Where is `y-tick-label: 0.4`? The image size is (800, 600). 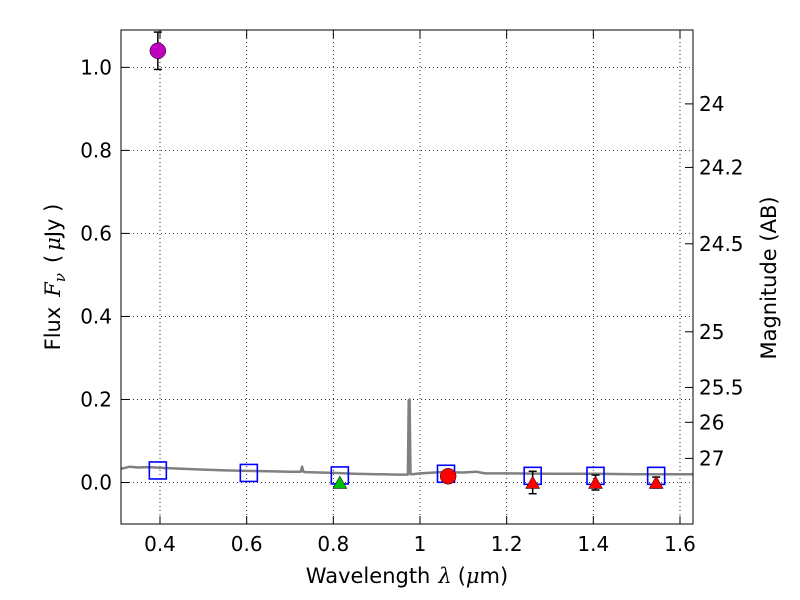
y-tick-label: 0.4 is located at coordinates (96, 316).